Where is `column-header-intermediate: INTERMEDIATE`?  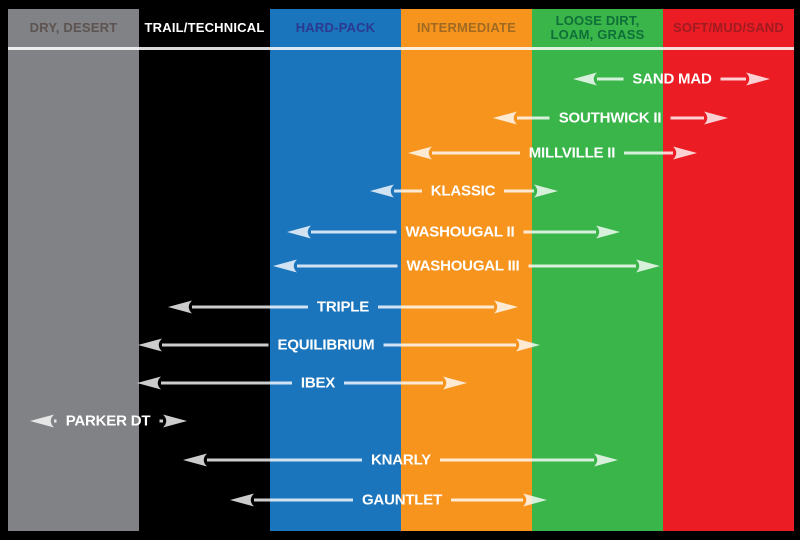
column-header-intermediate: INTERMEDIATE is located at coordinates (466, 28).